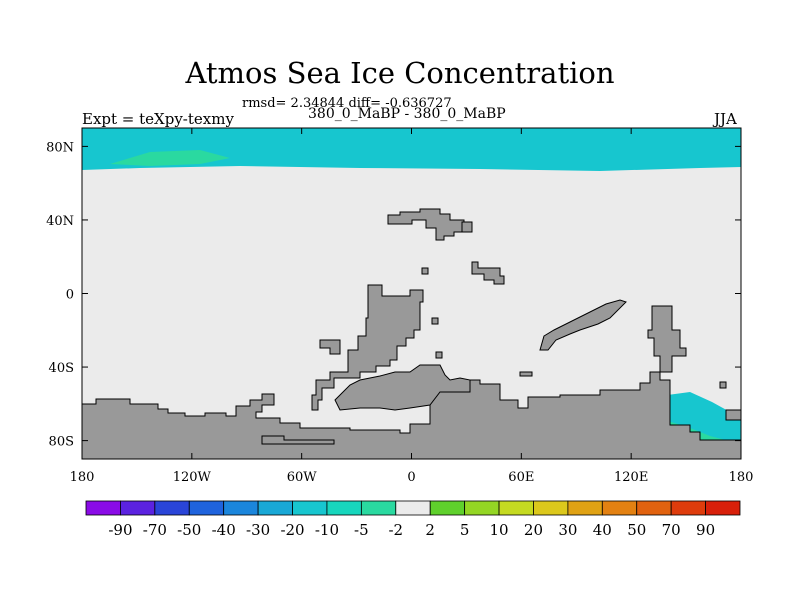 This screenshot has height=600, width=800. What do you see at coordinates (61, 368) in the screenshot?
I see `y-tick-label: 40S` at bounding box center [61, 368].